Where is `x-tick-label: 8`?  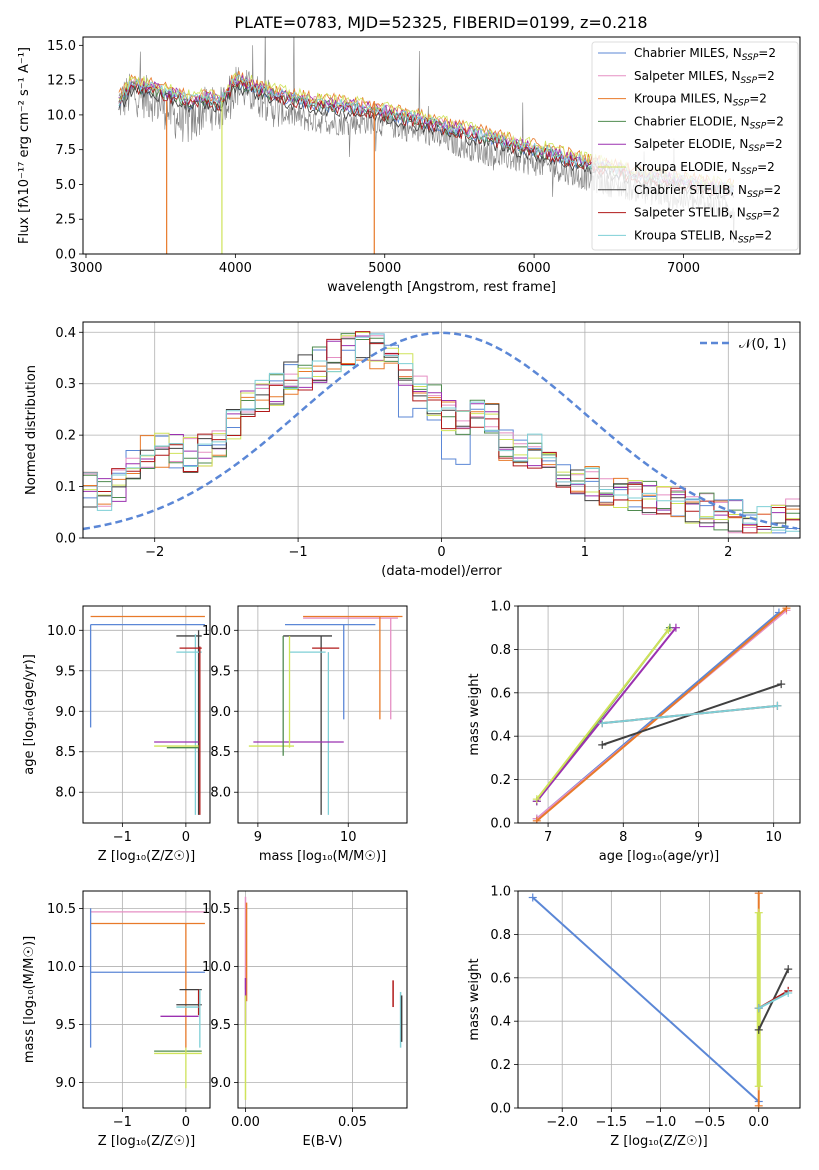
x-tick-label: 8 is located at coordinates (623, 837).